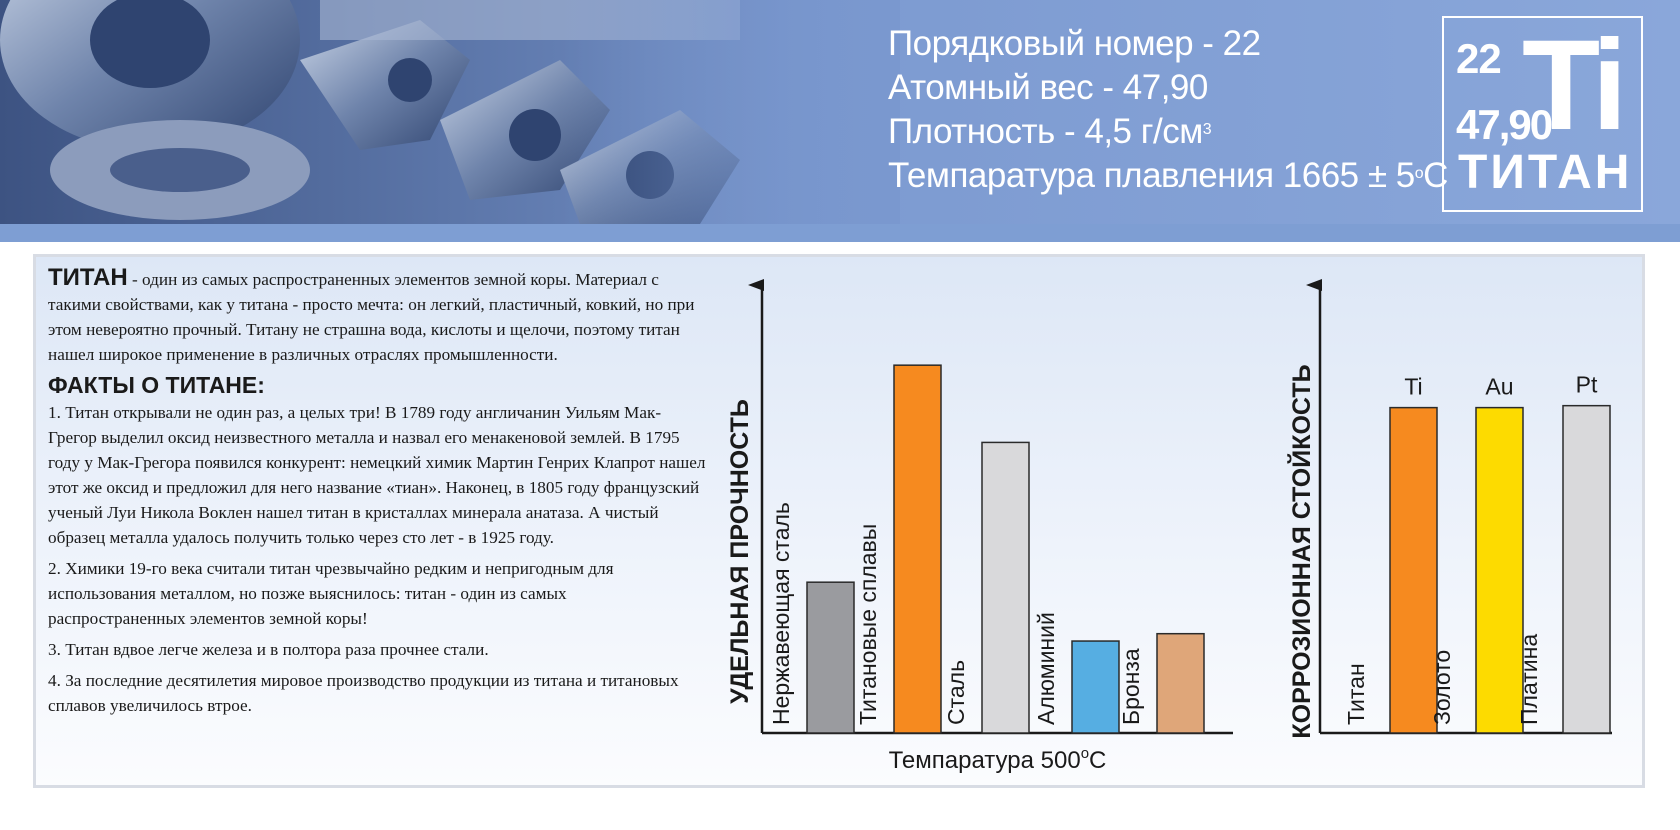 This screenshot has width=1680, height=830. What do you see at coordinates (781, 613) in the screenshot?
I see `category-label: Нержавеющая сталь` at bounding box center [781, 613].